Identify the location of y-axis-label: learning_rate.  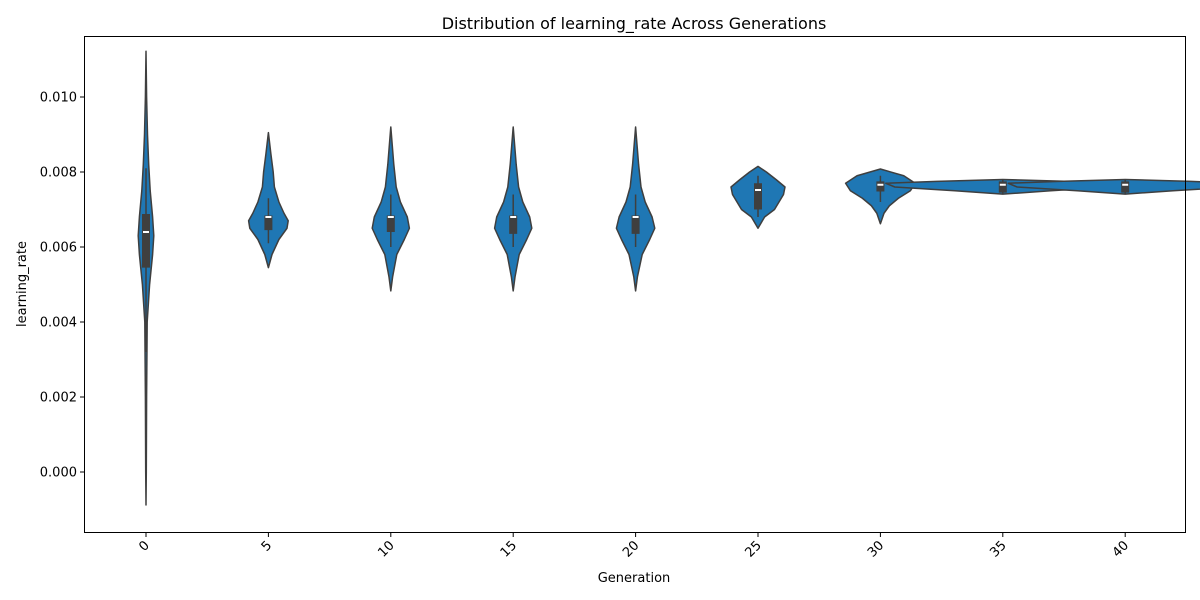
(22, 284).